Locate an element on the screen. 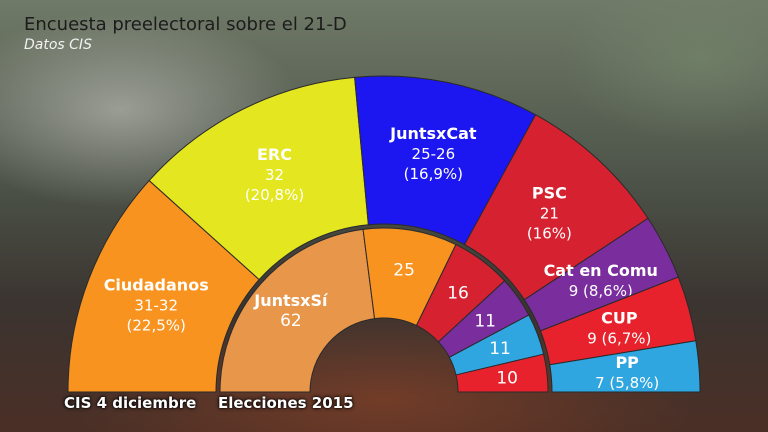 This screenshot has height=432, width=768. party-name-label: ERC is located at coordinates (274, 154).